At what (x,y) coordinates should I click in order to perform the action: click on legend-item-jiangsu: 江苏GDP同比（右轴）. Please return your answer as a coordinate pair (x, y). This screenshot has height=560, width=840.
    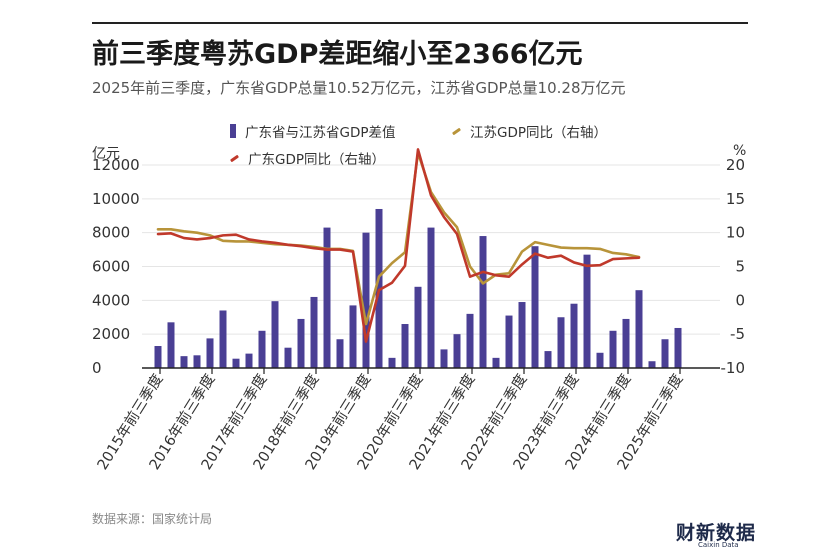
    Looking at the image, I should click on (529, 131).